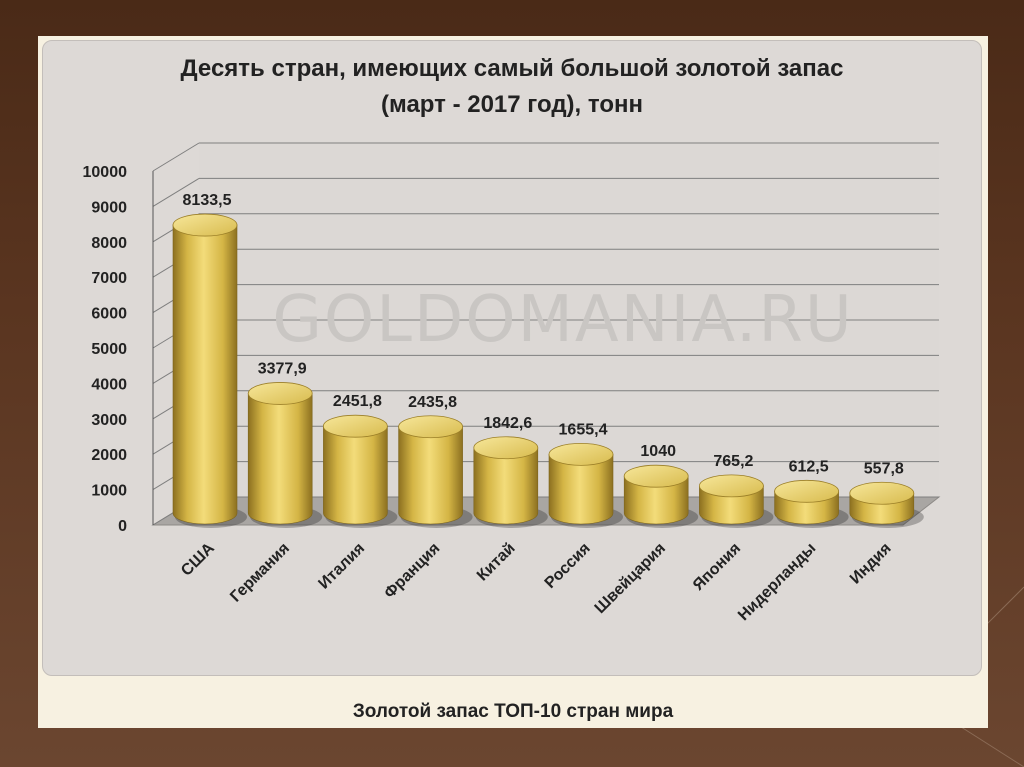 The height and width of the screenshot is (767, 1024). I want to click on data-label: 1040, so click(658, 451).